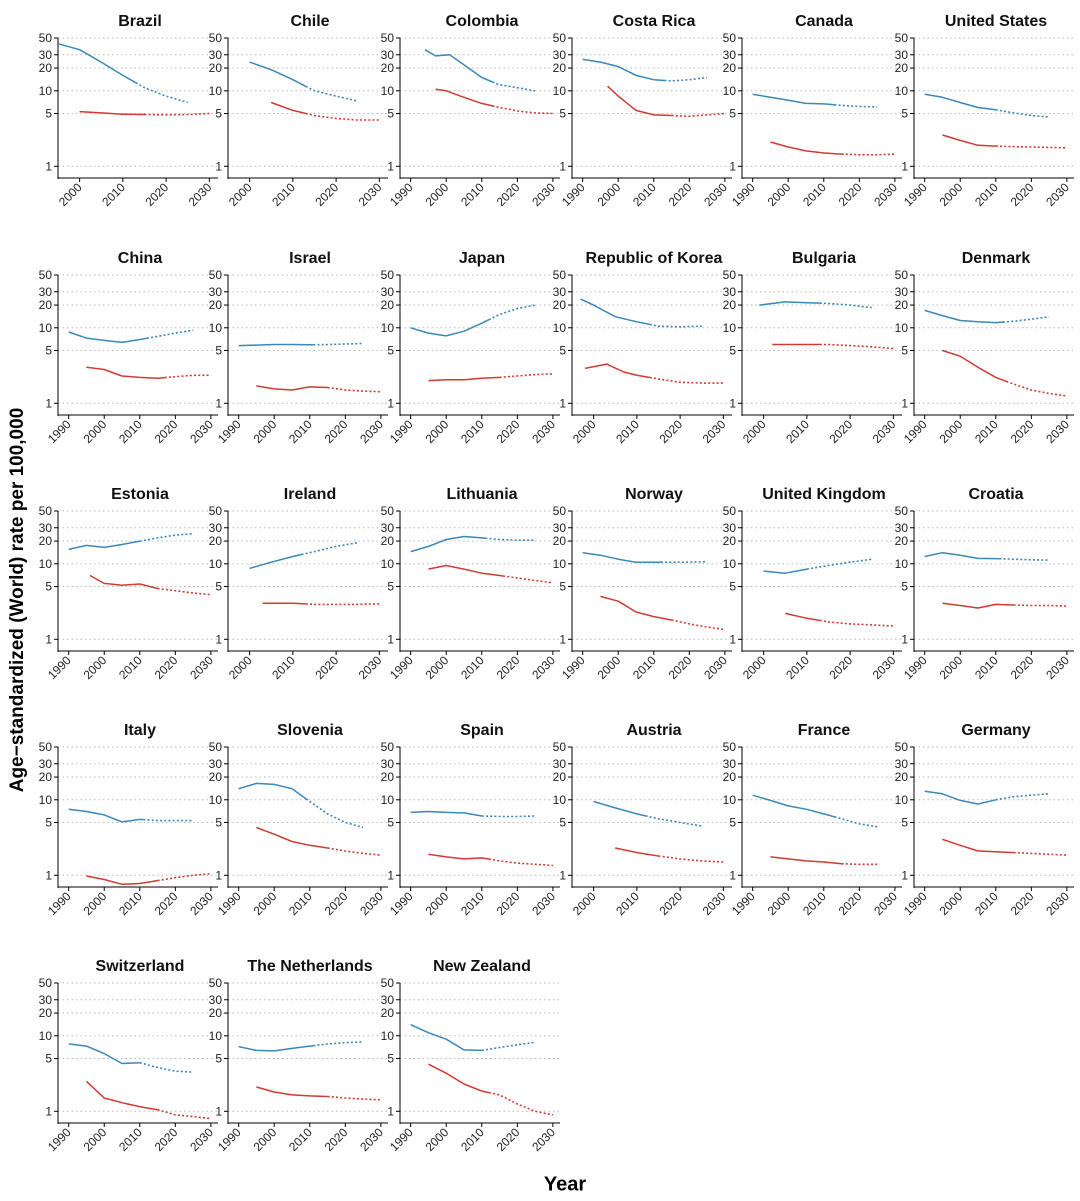  Describe the element at coordinates (654, 494) in the screenshot. I see `panel-title: Norway` at that location.